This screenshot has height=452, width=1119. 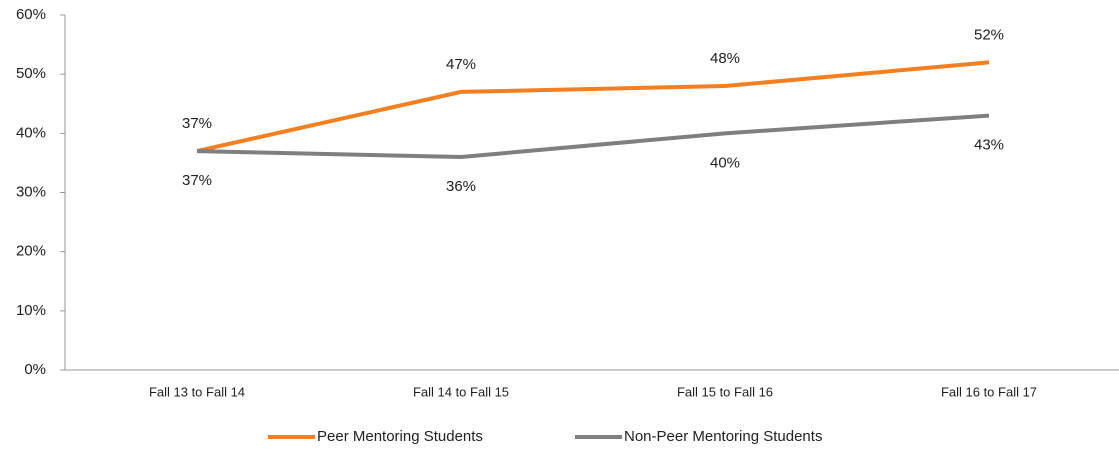 What do you see at coordinates (400, 436) in the screenshot?
I see `legend-label: Peer Mentoring Students` at bounding box center [400, 436].